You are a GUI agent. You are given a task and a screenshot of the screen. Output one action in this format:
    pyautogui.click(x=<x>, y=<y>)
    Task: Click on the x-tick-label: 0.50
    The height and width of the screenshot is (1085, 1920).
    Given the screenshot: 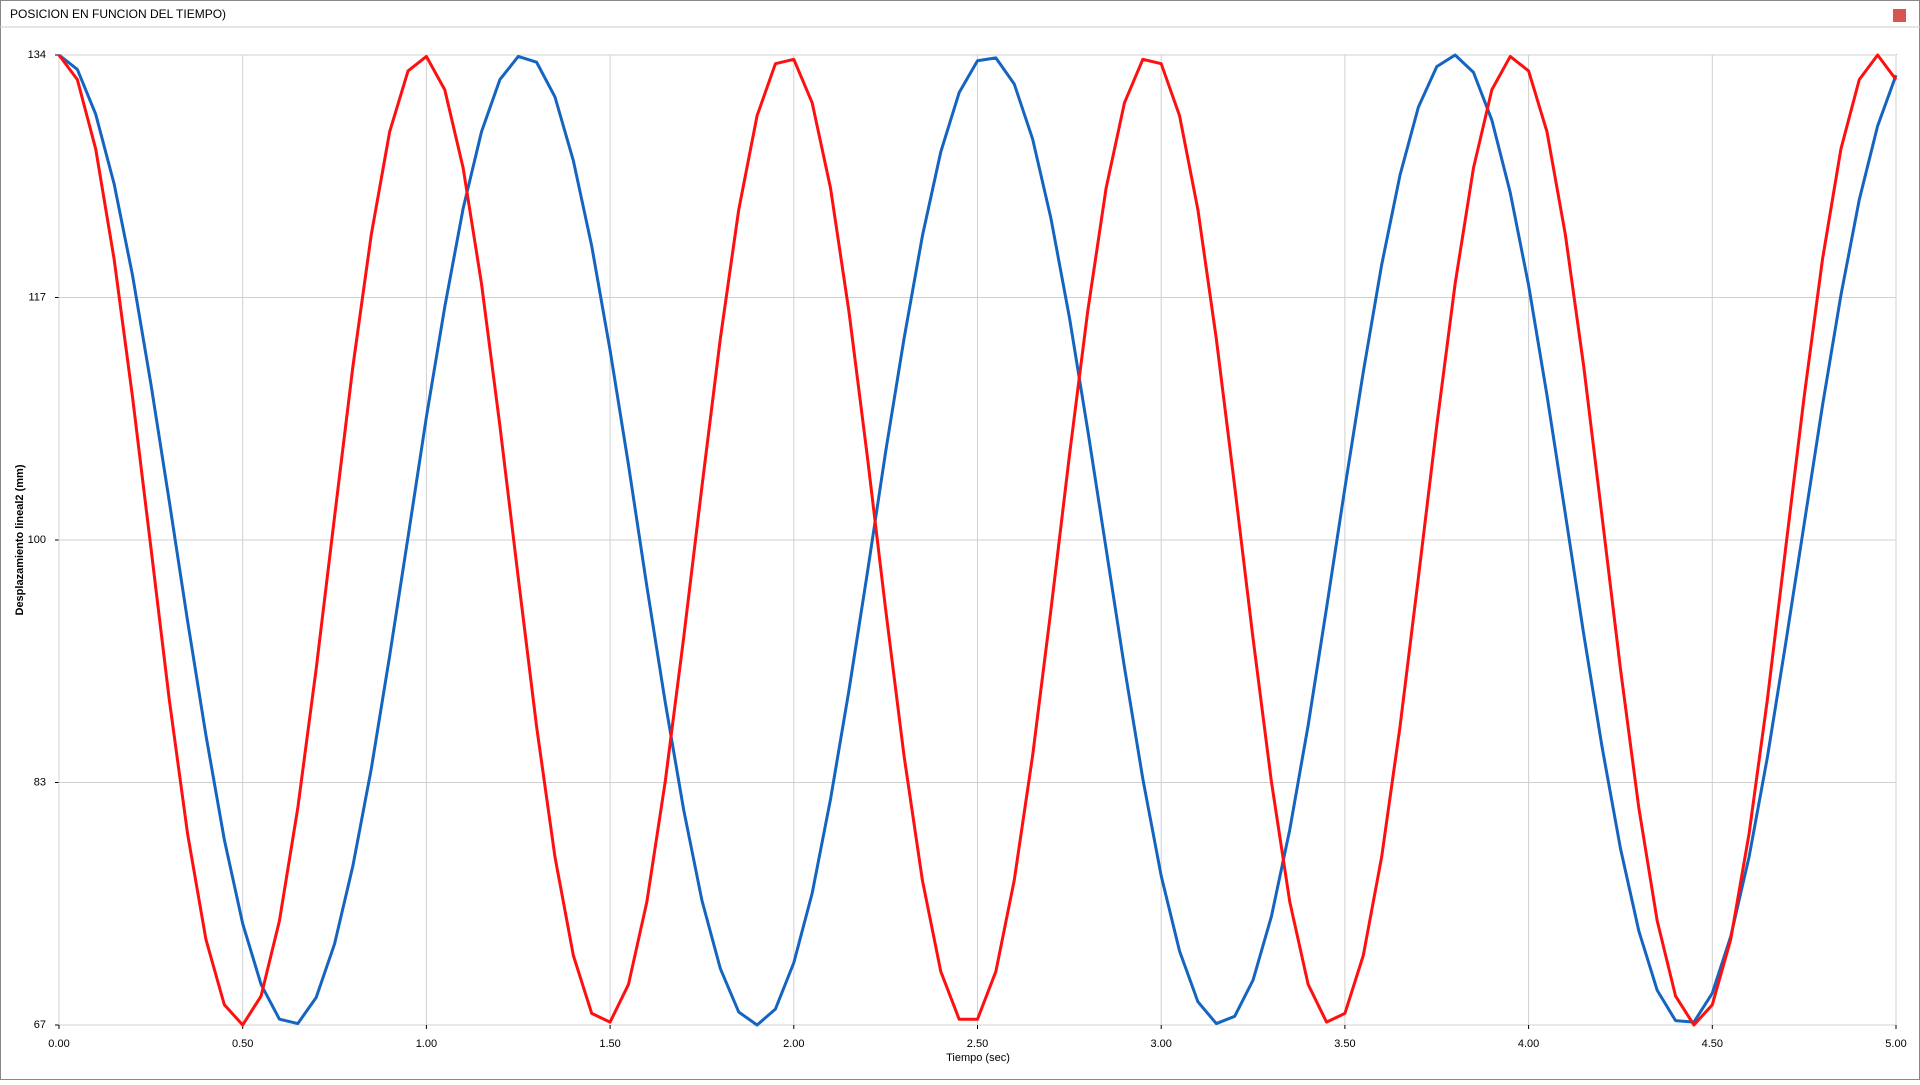 What is the action you would take?
    pyautogui.click(x=242, y=1044)
    